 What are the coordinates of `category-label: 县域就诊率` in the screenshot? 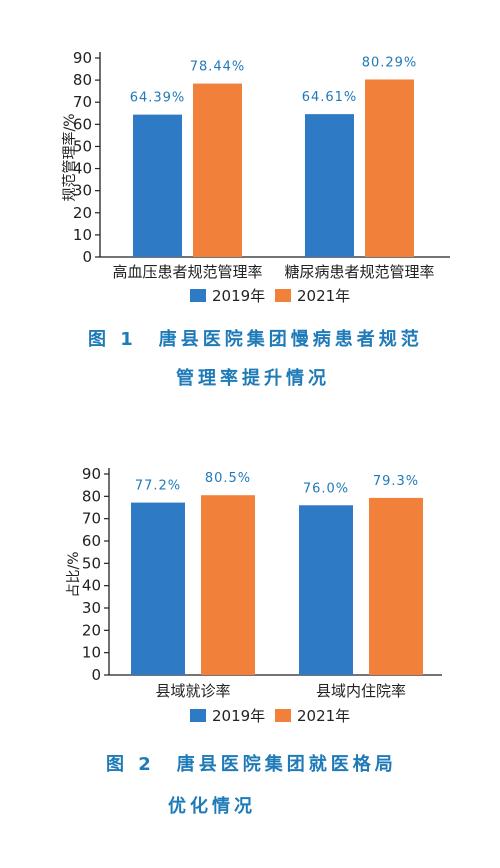 It's located at (192, 691).